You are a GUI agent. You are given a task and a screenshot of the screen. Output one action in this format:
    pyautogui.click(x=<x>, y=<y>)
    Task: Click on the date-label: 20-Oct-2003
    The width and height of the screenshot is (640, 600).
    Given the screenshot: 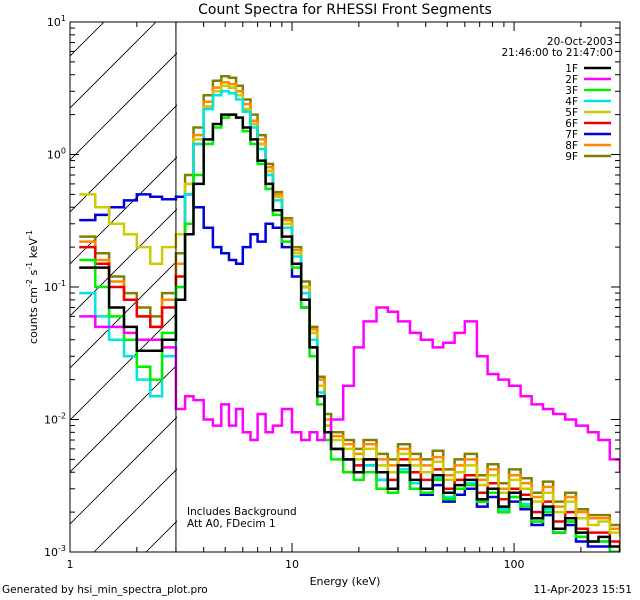 What is the action you would take?
    pyautogui.click(x=580, y=42)
    